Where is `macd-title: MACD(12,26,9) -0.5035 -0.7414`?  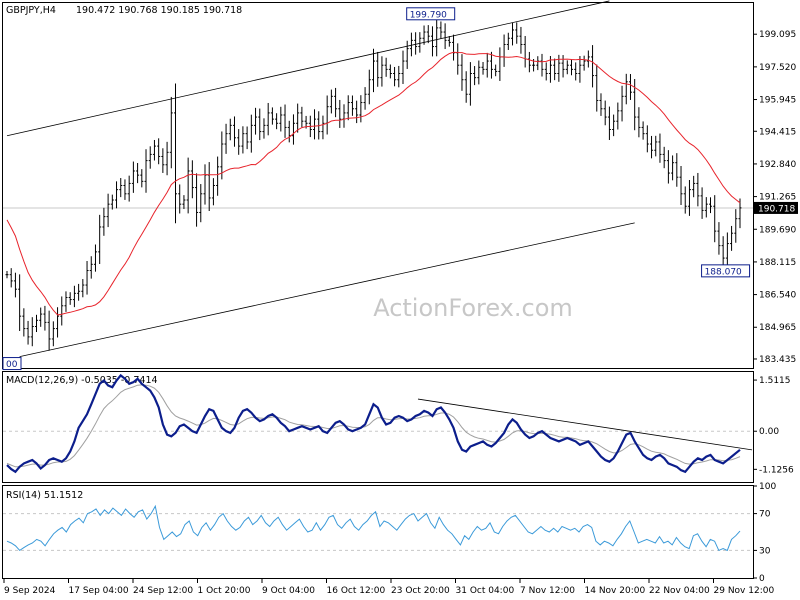 macd-title: MACD(12,26,9) -0.5035 -0.7414 is located at coordinates (82, 380).